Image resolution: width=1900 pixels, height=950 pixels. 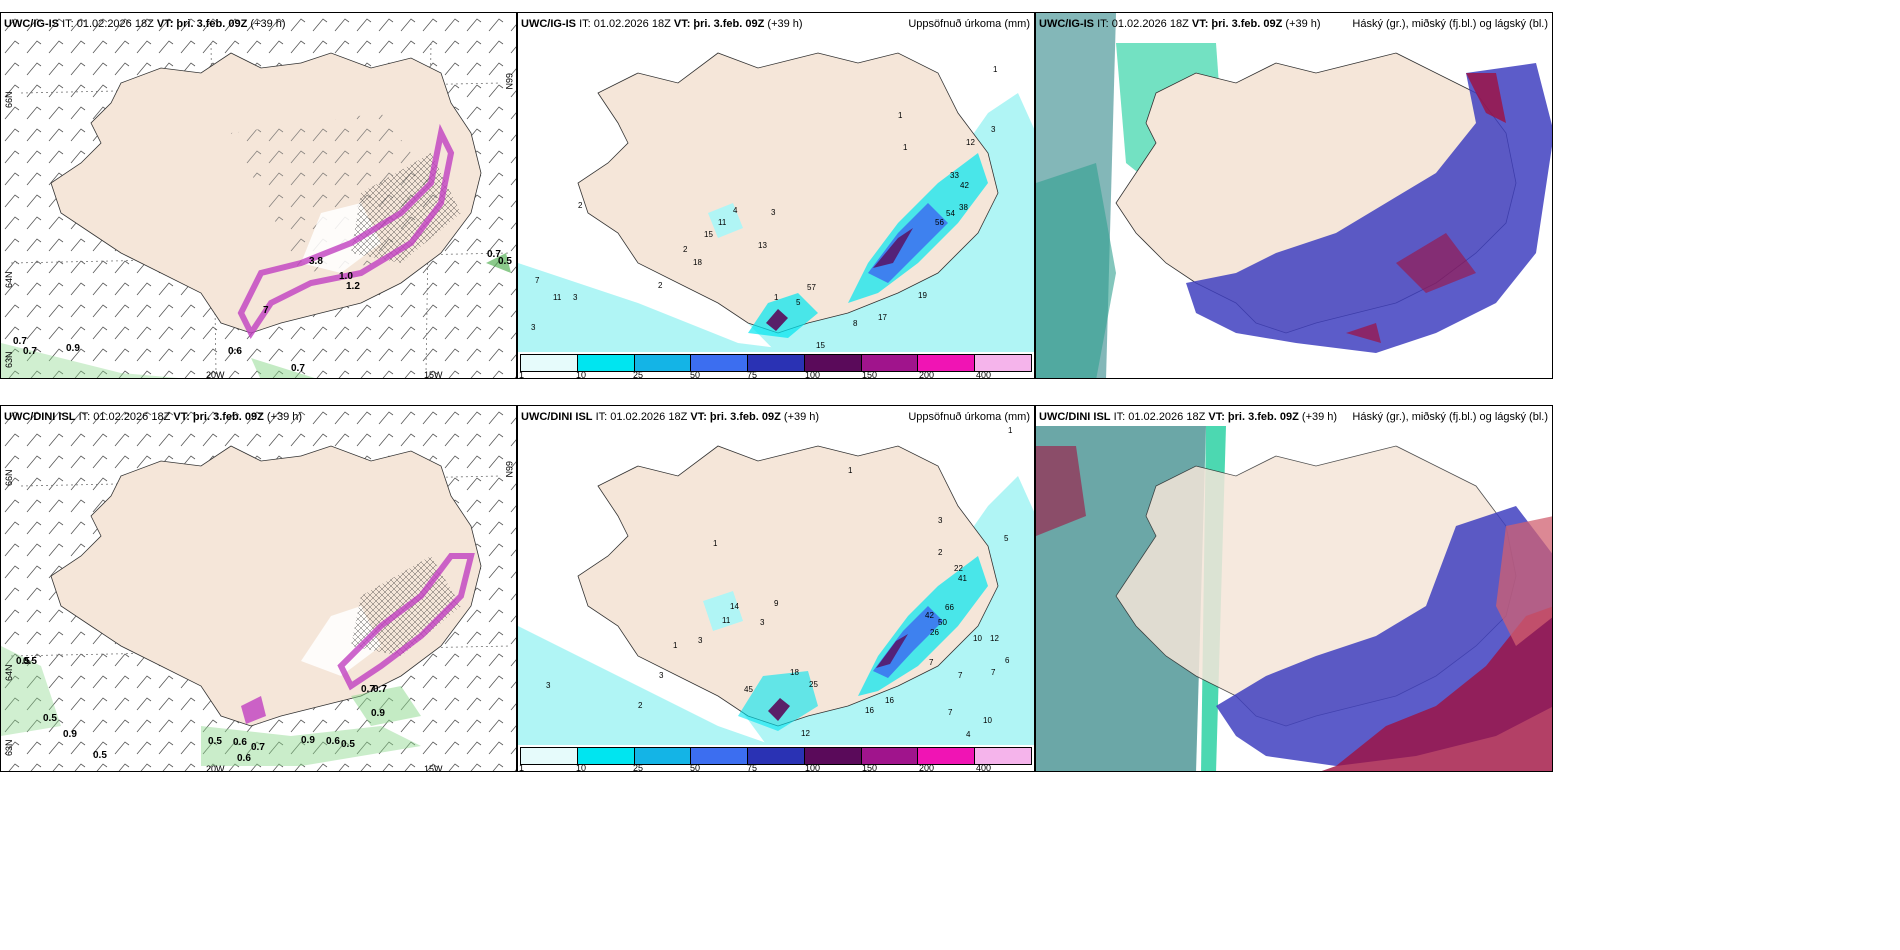 I want to click on gust-value: 1.2, so click(x=353, y=286).